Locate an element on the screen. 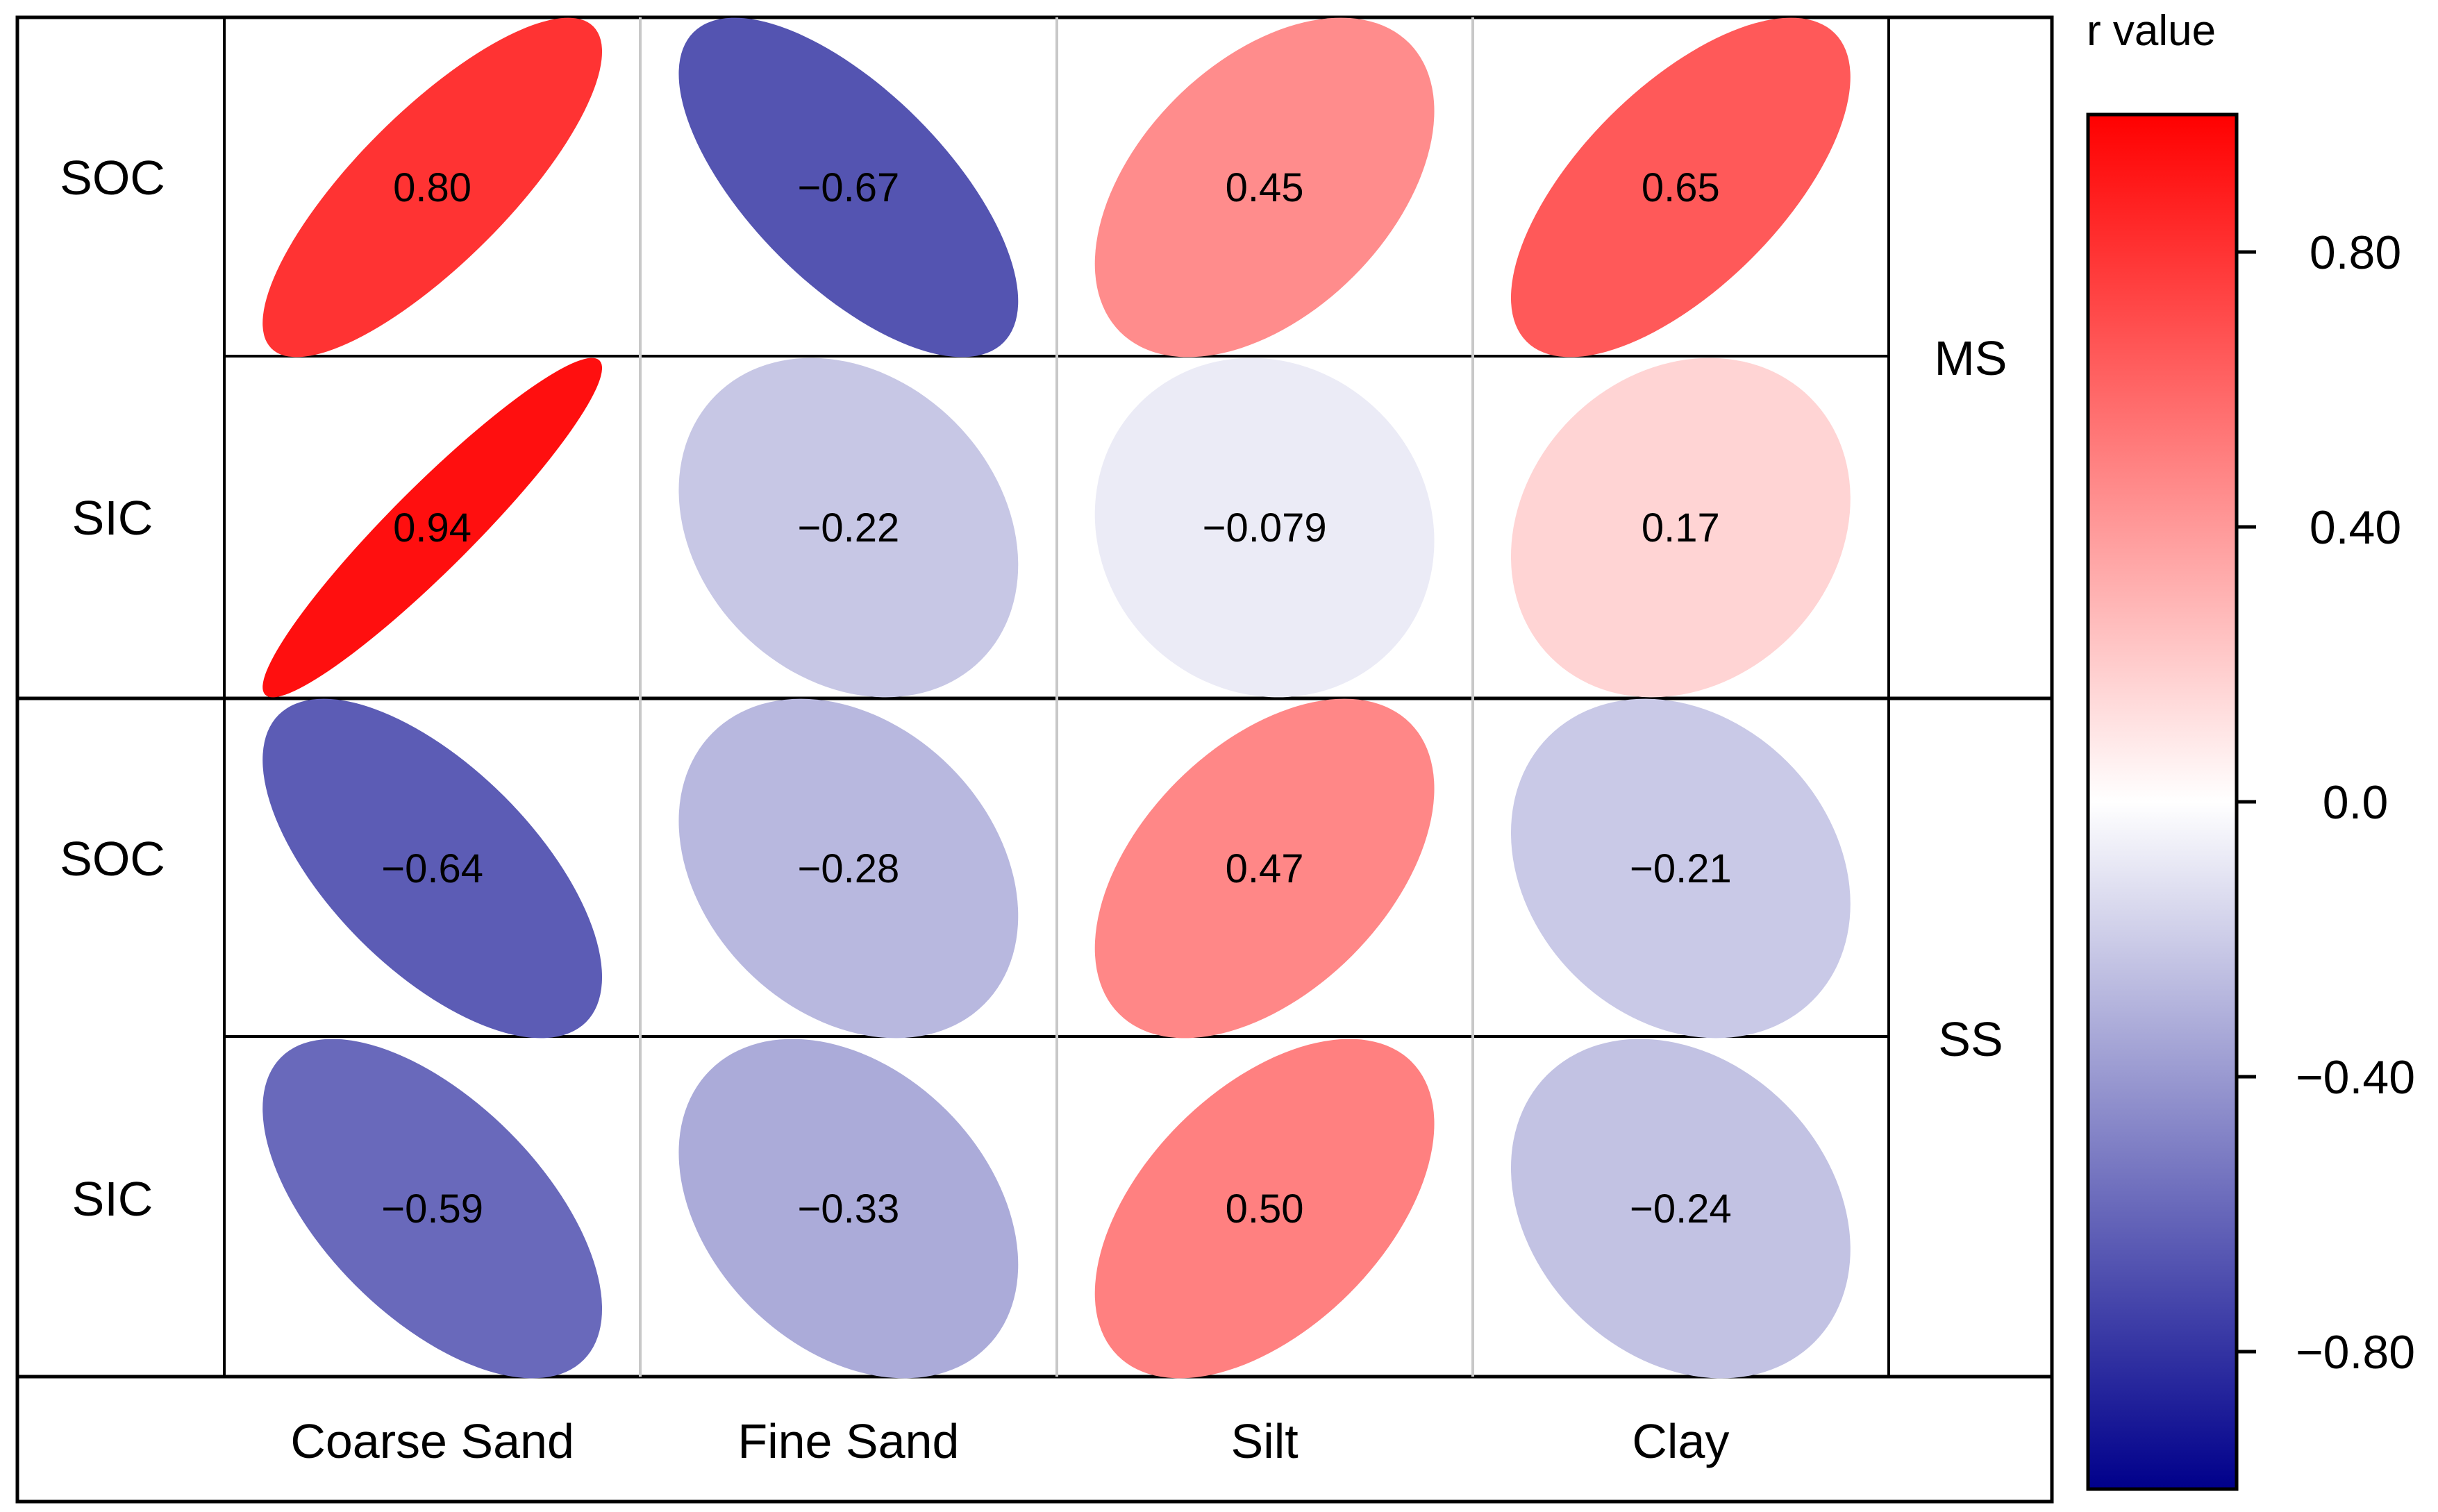  colorbar-tick-label: −0.80 is located at coordinates (2355, 1352).